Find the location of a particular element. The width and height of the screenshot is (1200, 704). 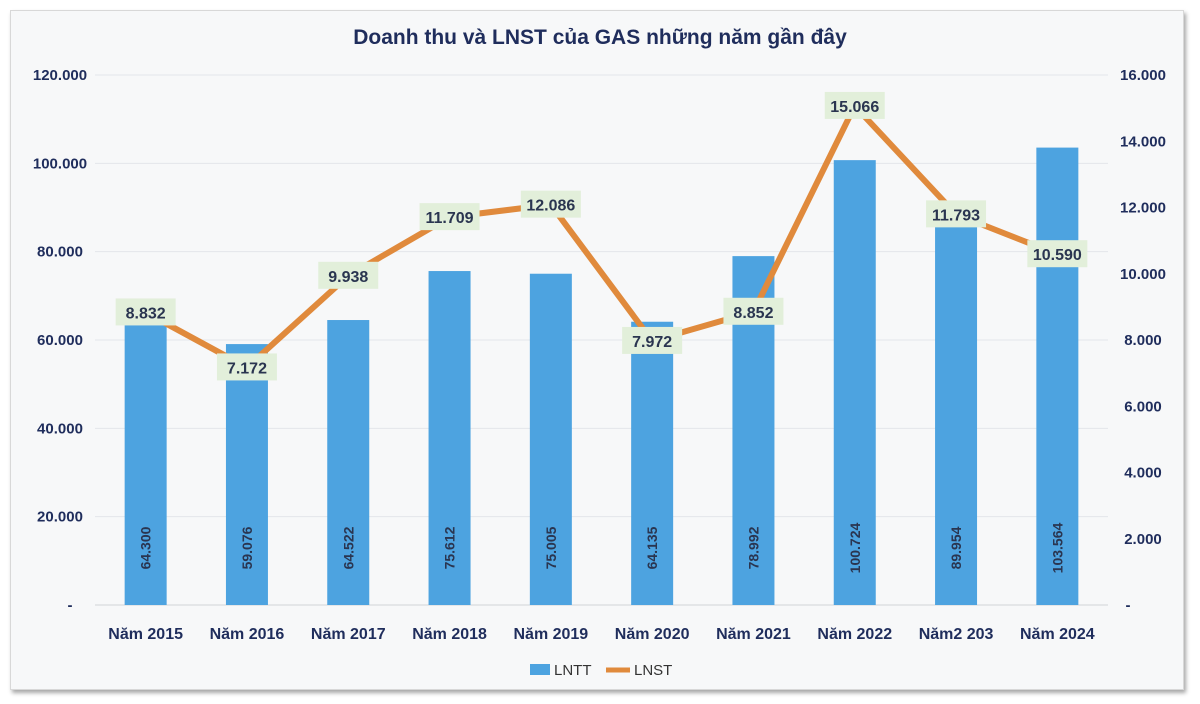

line-data-label: 7.172 is located at coordinates (247, 368).